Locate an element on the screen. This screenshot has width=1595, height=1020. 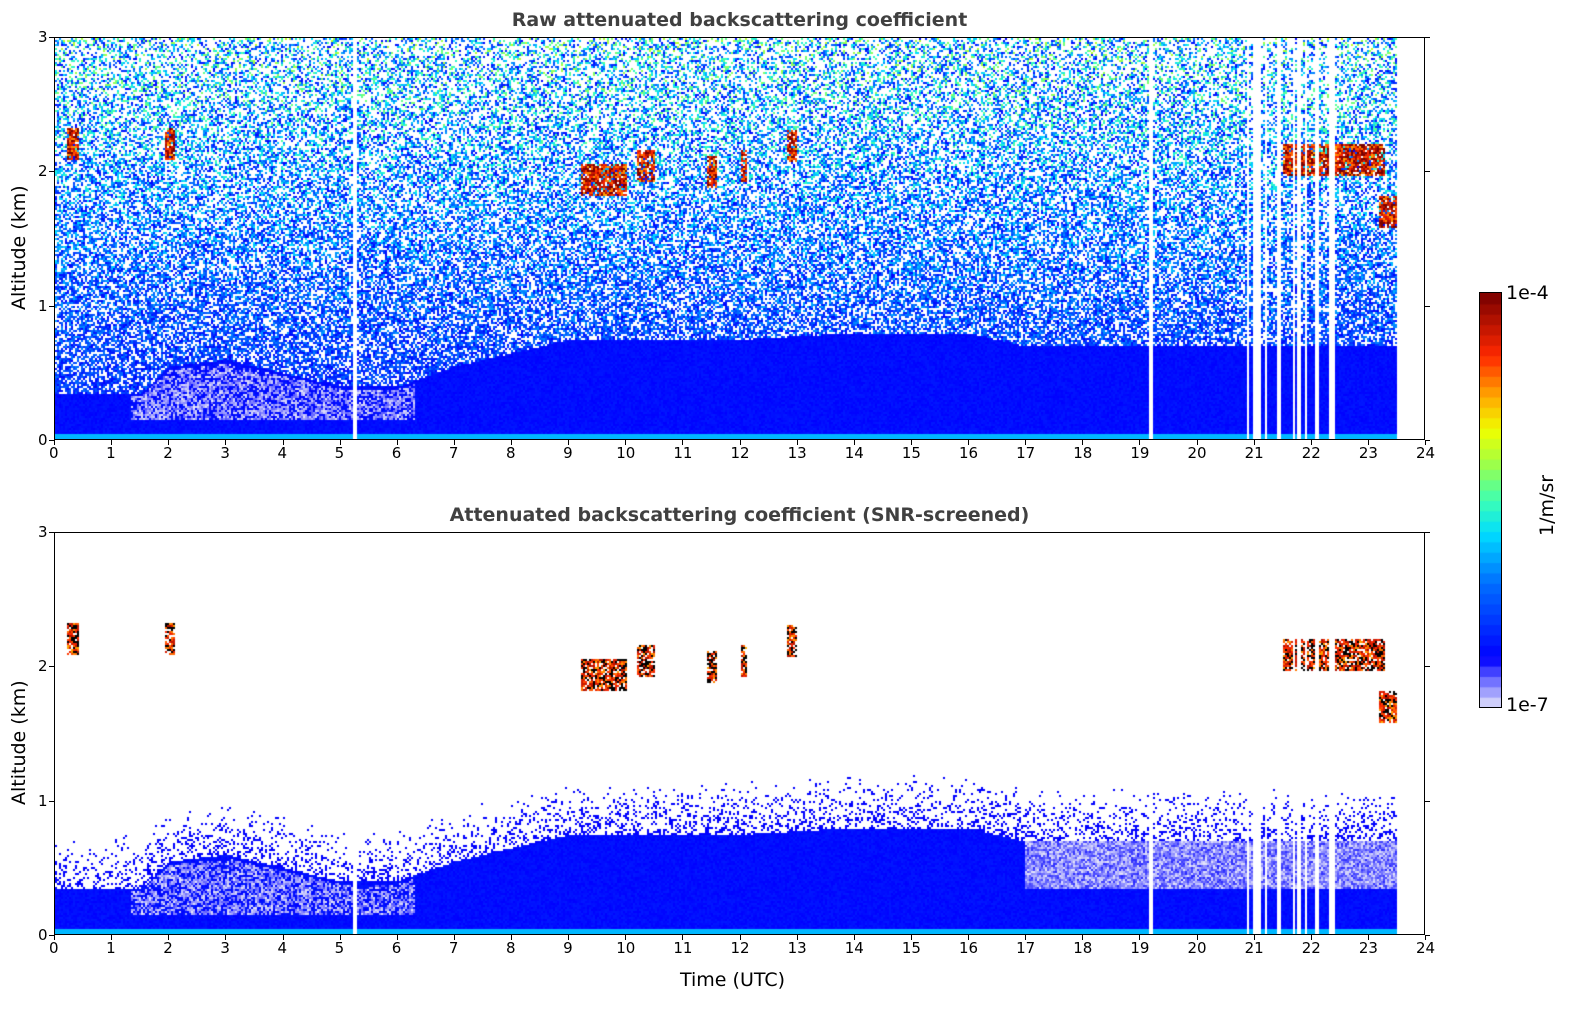
colorbar-max-label: 1e-4 is located at coordinates (1527, 293).